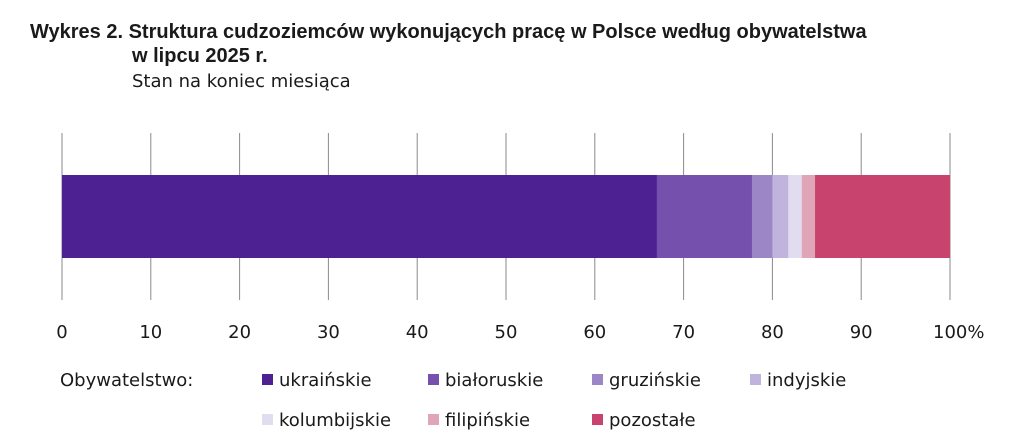  I want to click on legend-label: filipińskie, so click(487, 420).